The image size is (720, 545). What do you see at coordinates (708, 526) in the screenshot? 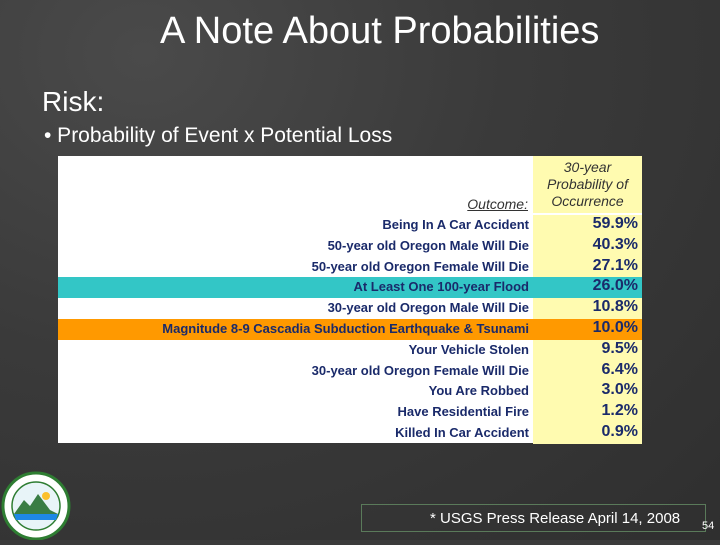
I see `page-number: 54` at bounding box center [708, 526].